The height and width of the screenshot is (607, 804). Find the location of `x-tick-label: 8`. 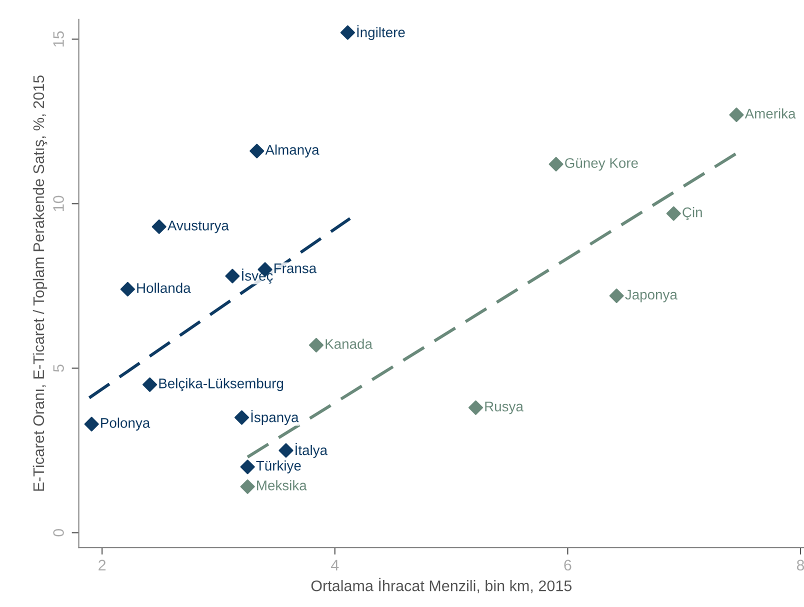

x-tick-label: 8 is located at coordinates (800, 565).